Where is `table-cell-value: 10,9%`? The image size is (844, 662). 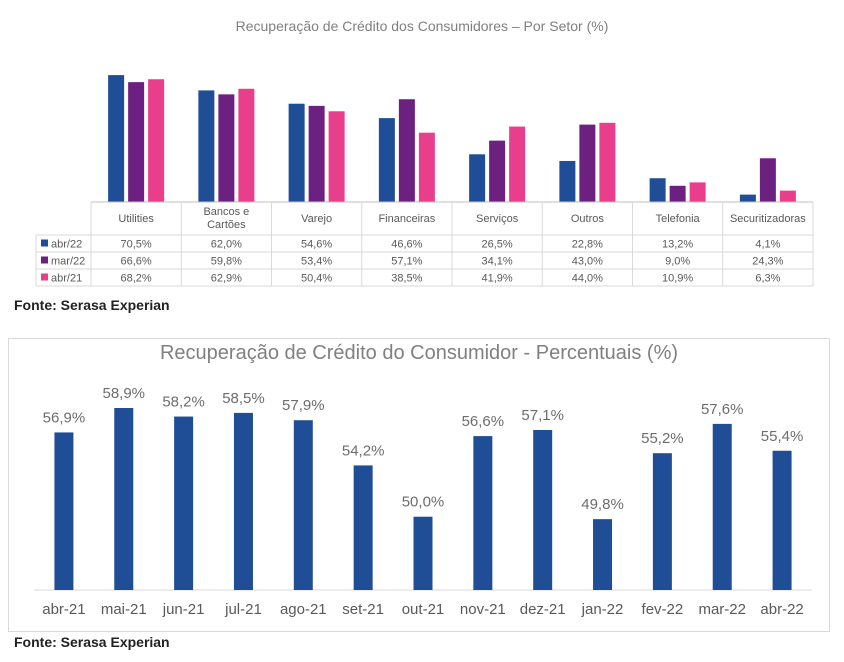 table-cell-value: 10,9% is located at coordinates (677, 279).